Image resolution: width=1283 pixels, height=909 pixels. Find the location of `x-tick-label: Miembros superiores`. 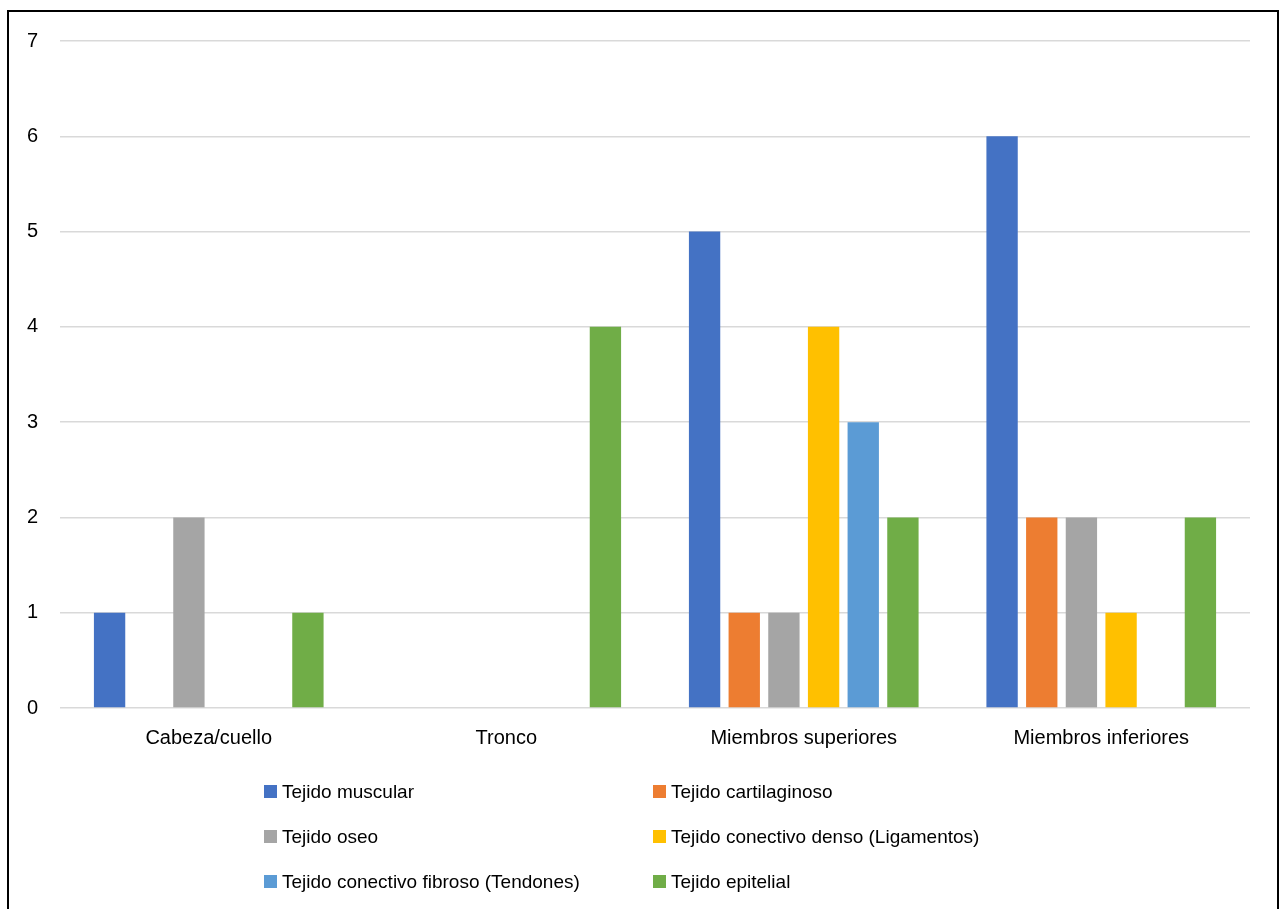

x-tick-label: Miembros superiores is located at coordinates (804, 736).